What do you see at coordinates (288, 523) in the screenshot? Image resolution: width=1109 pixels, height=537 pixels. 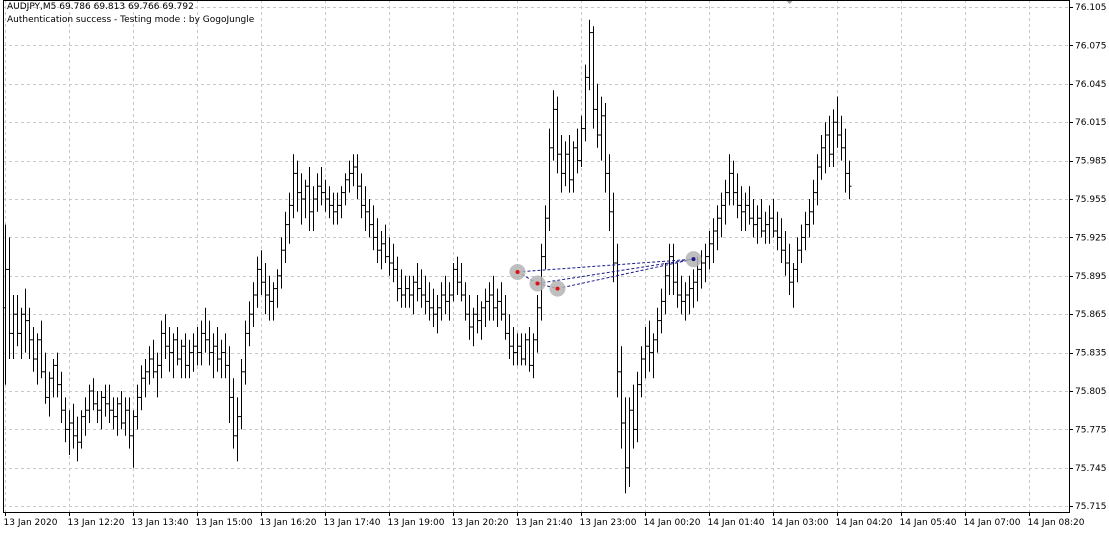 I see `x-tick-label: 13 Jan 16:20` at bounding box center [288, 523].